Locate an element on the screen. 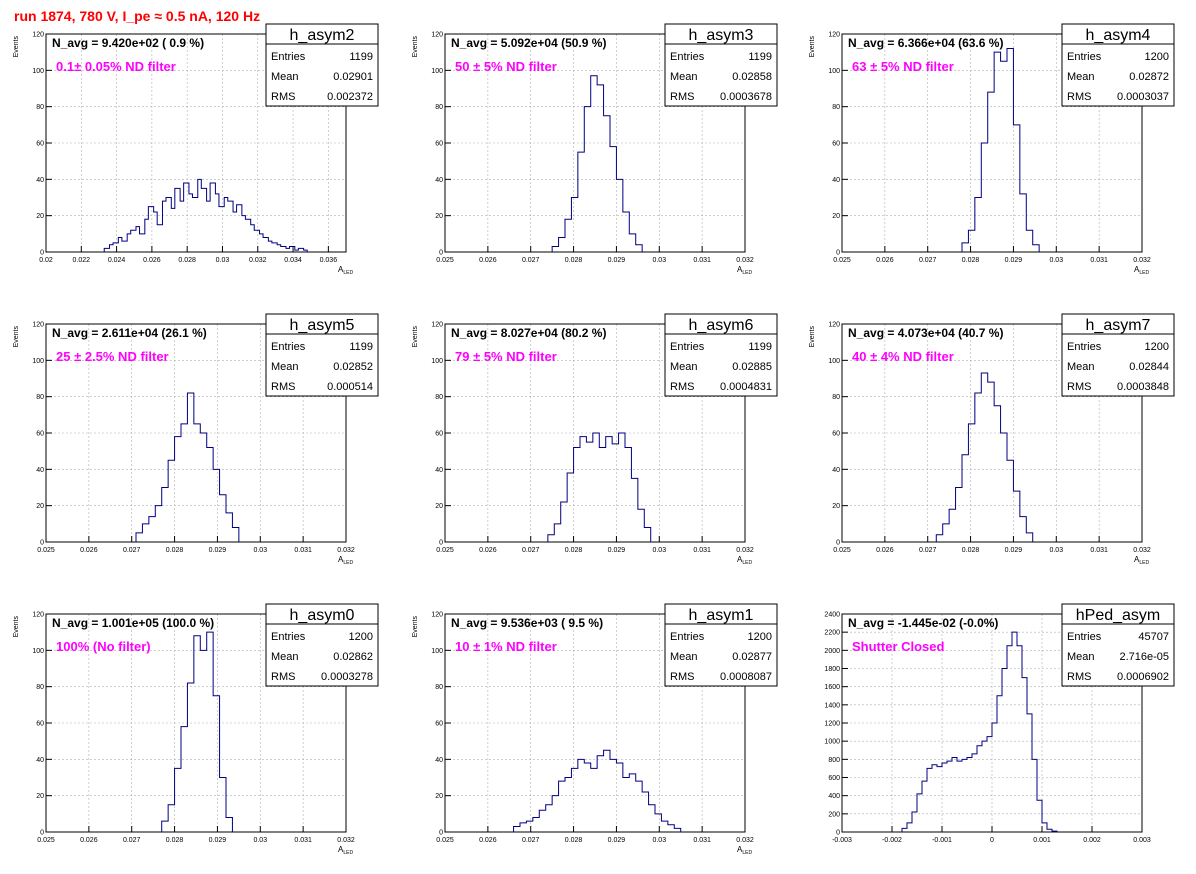 This screenshot has width=1196, height=874. y-tick-label: 800 is located at coordinates (834, 760).